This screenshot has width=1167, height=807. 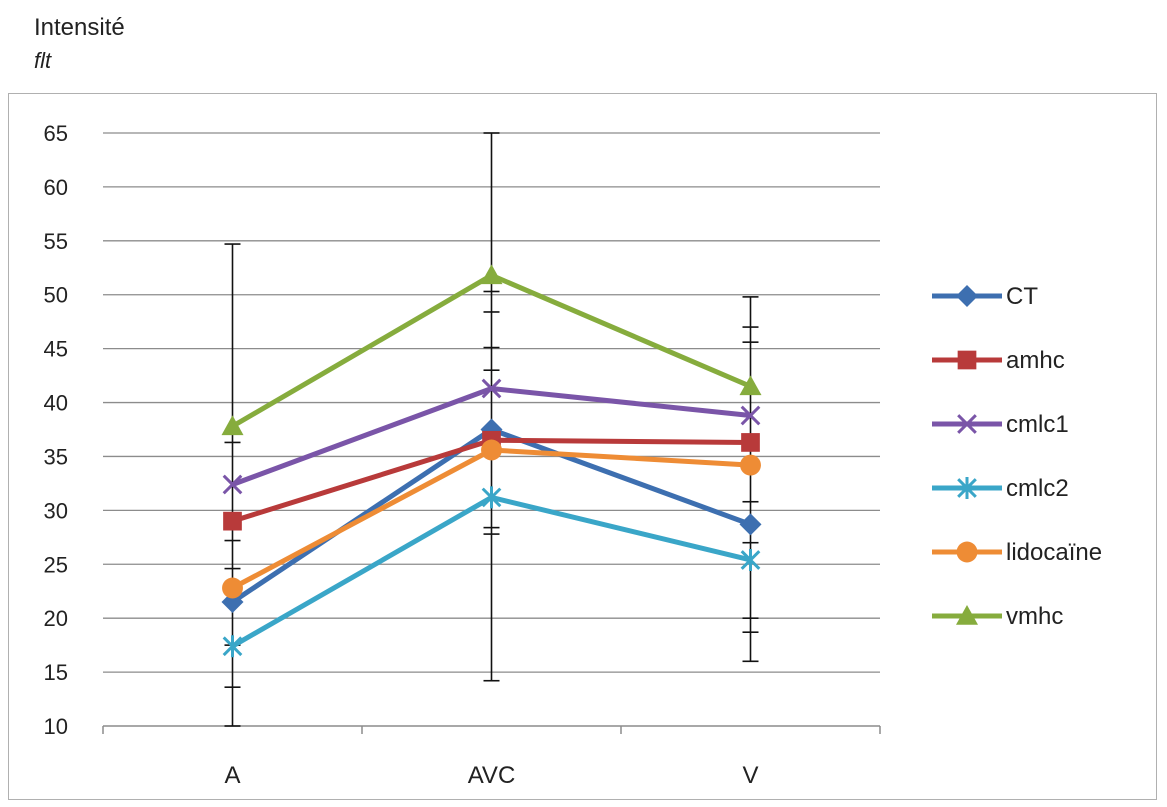 What do you see at coordinates (967, 488) in the screenshot?
I see `legend-marker-cmlc2` at bounding box center [967, 488].